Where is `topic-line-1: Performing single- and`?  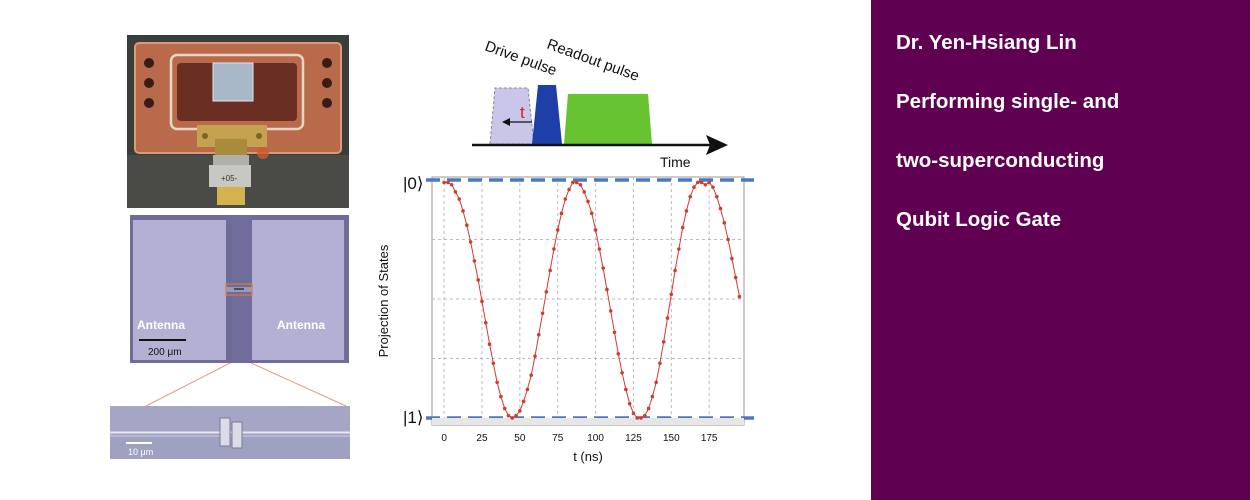
topic-line-1: Performing single- and is located at coordinates (1008, 101).